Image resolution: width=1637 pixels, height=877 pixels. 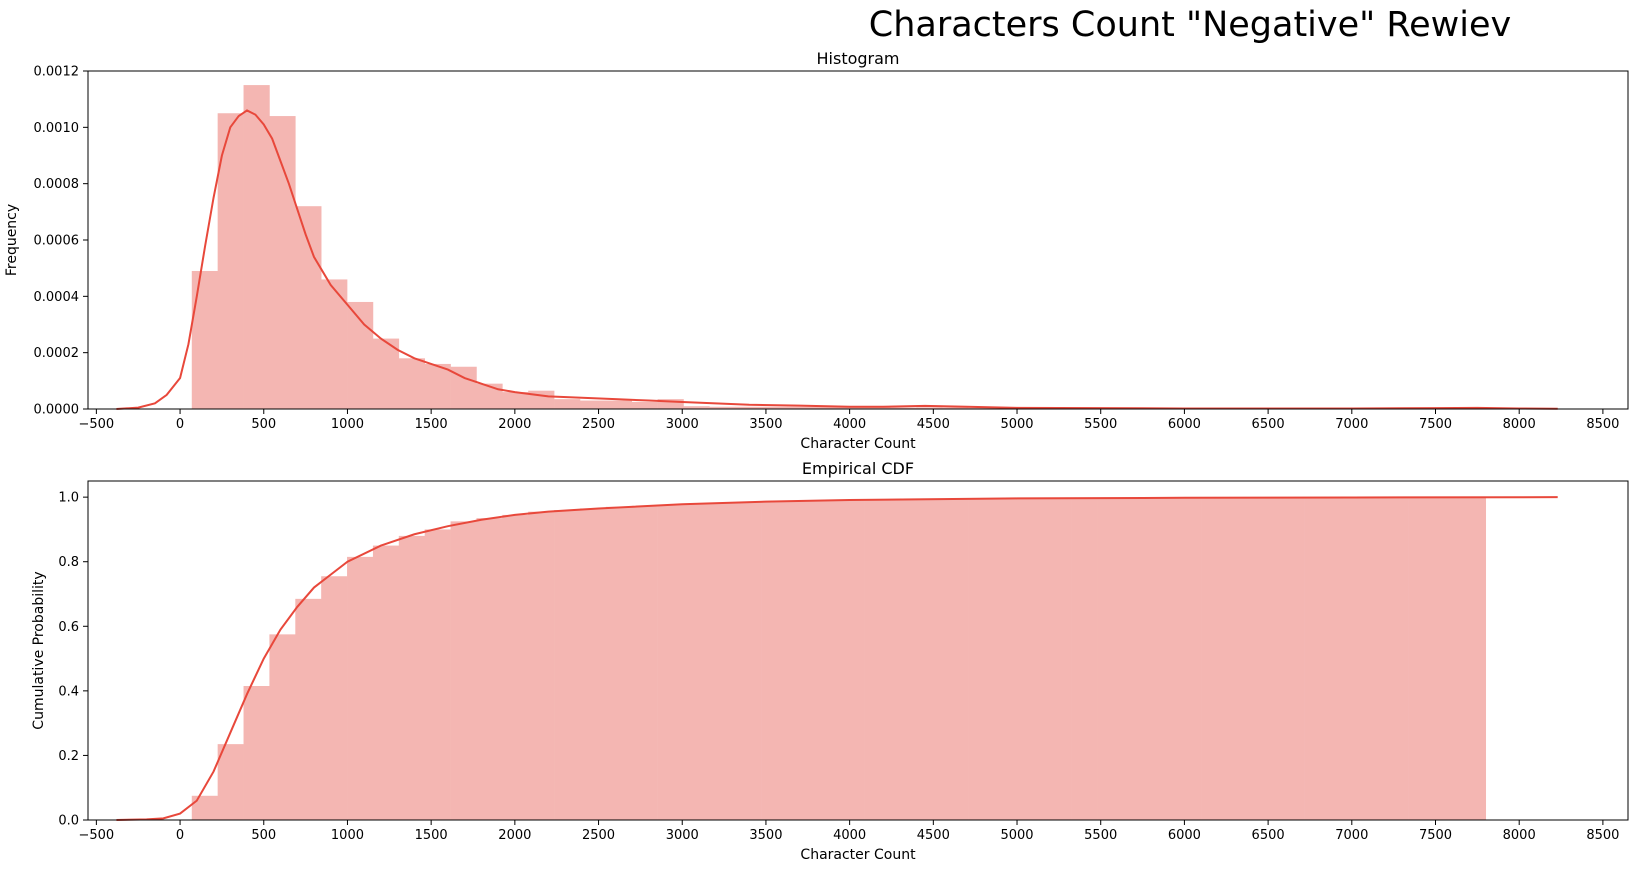 What do you see at coordinates (849, 424) in the screenshot?
I see `histogram-x-tick-label: 4000` at bounding box center [849, 424].